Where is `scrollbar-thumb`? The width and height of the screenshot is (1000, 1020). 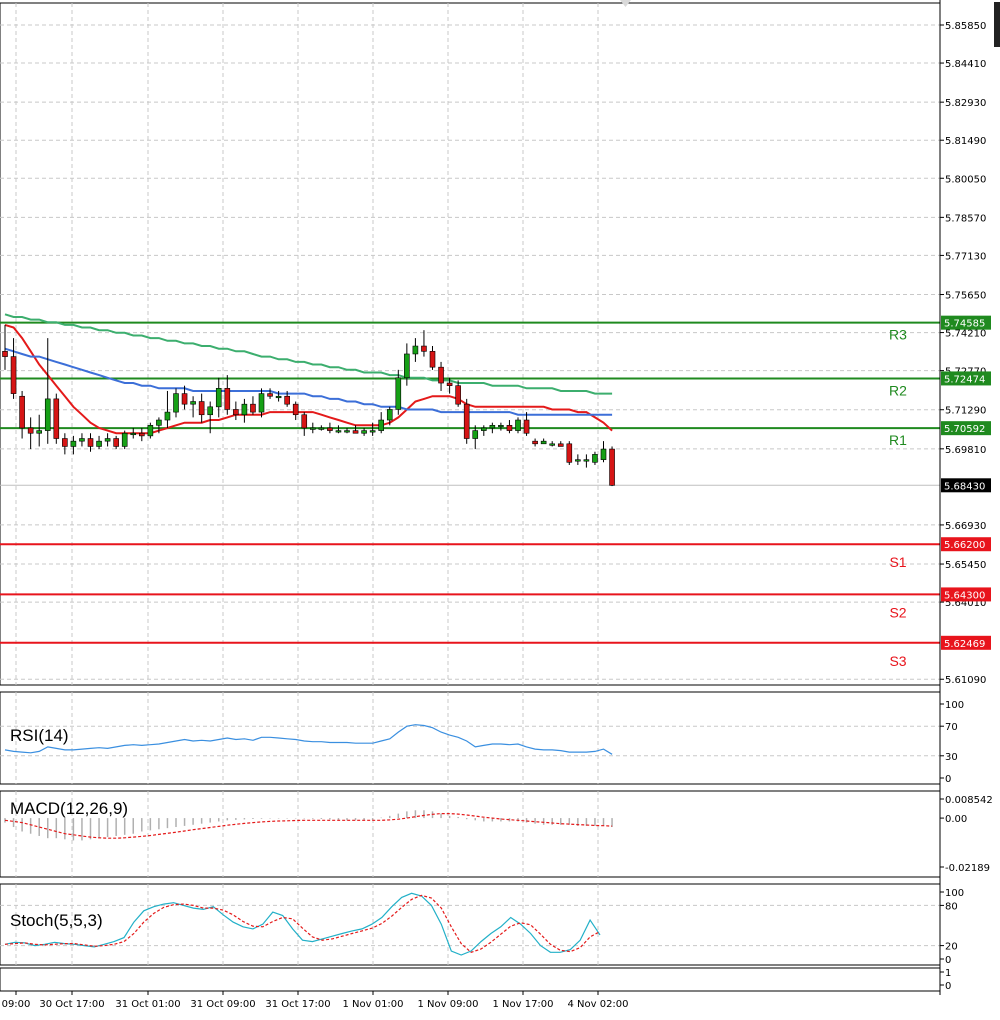 scrollbar-thumb is located at coordinates (997, 24).